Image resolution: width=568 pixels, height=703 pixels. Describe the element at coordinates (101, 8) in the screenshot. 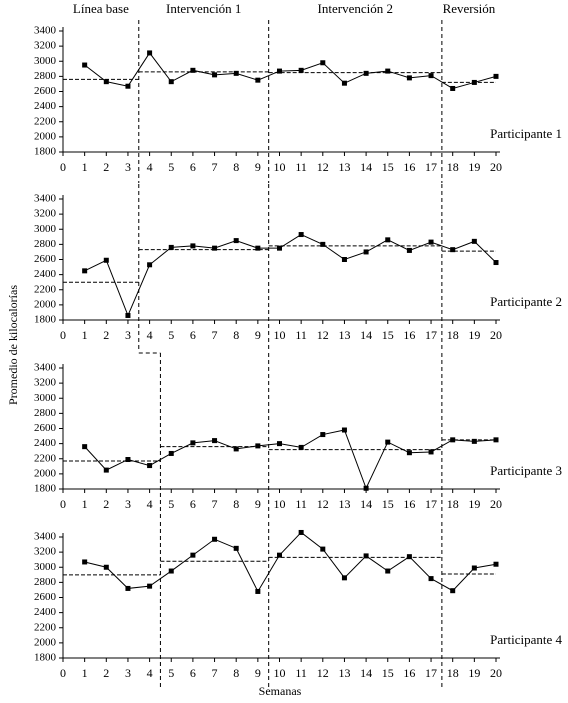

I see `phase-label: Línea base` at that location.